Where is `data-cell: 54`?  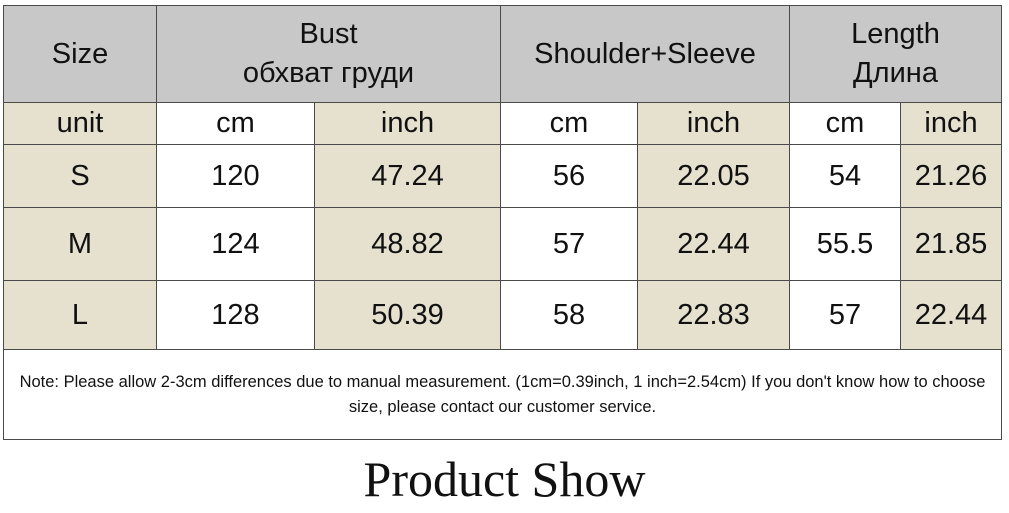
data-cell: 54 is located at coordinates (845, 176).